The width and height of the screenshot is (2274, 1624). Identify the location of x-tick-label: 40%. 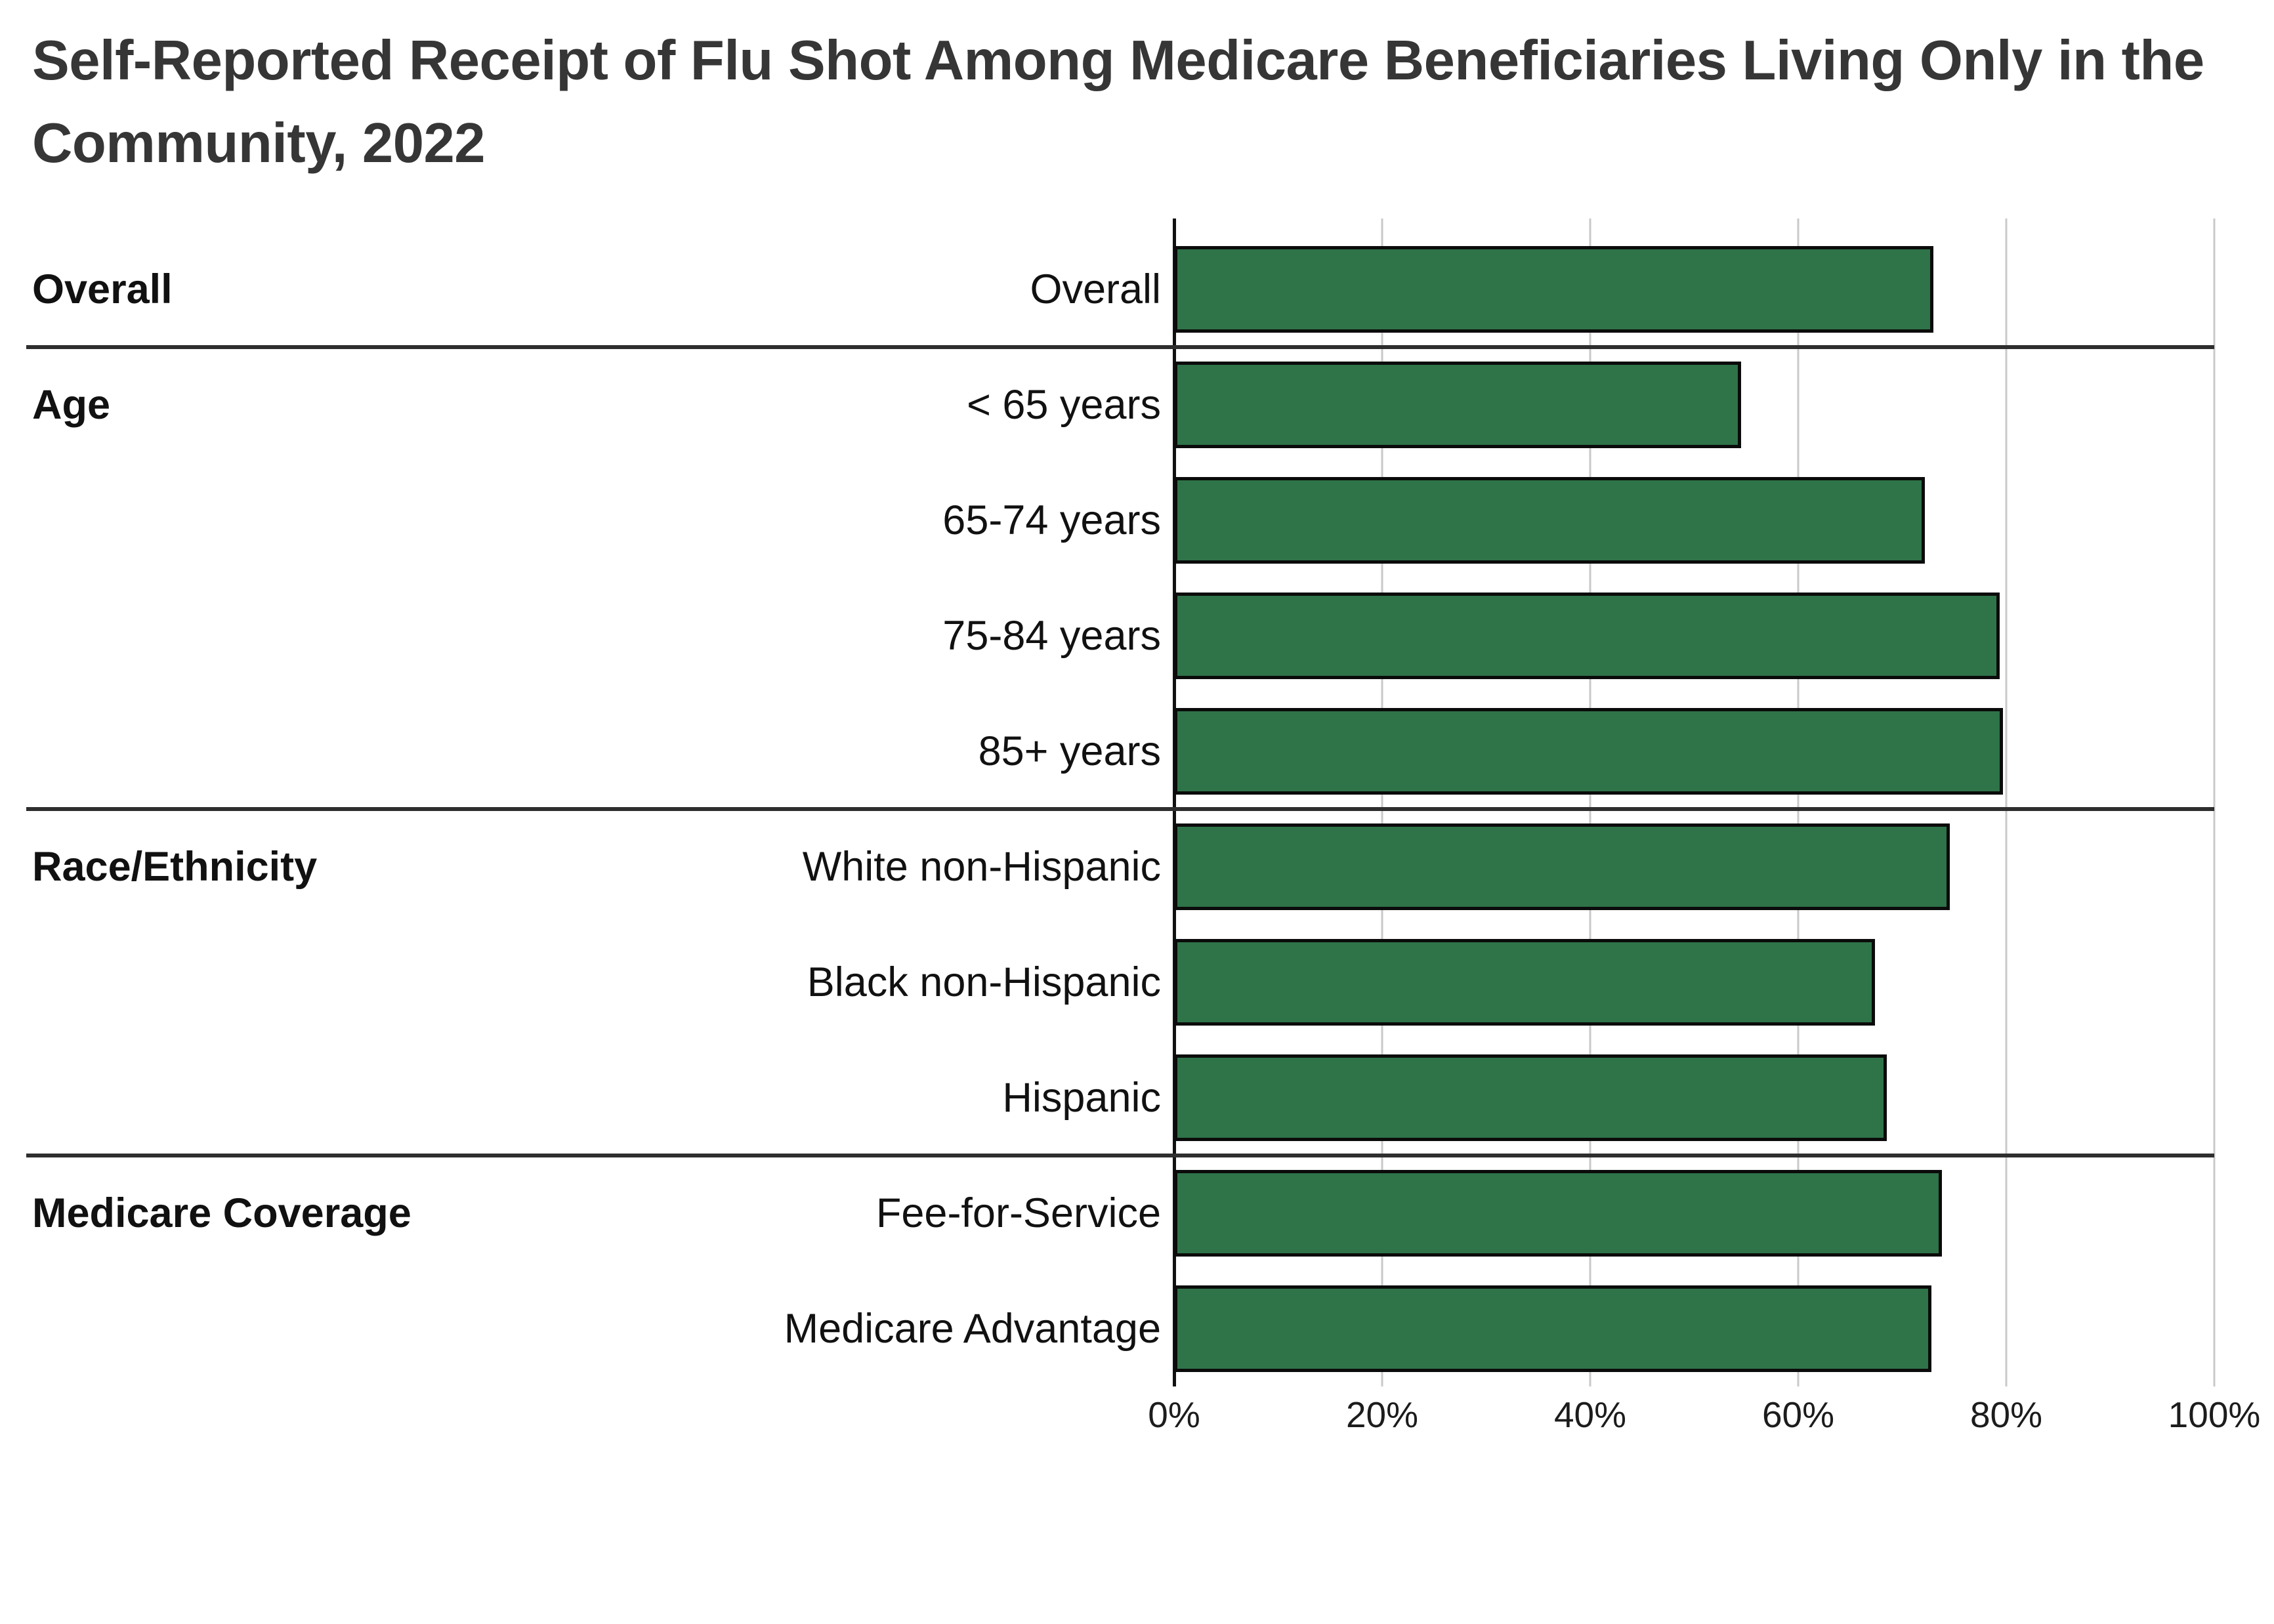
(1590, 1414).